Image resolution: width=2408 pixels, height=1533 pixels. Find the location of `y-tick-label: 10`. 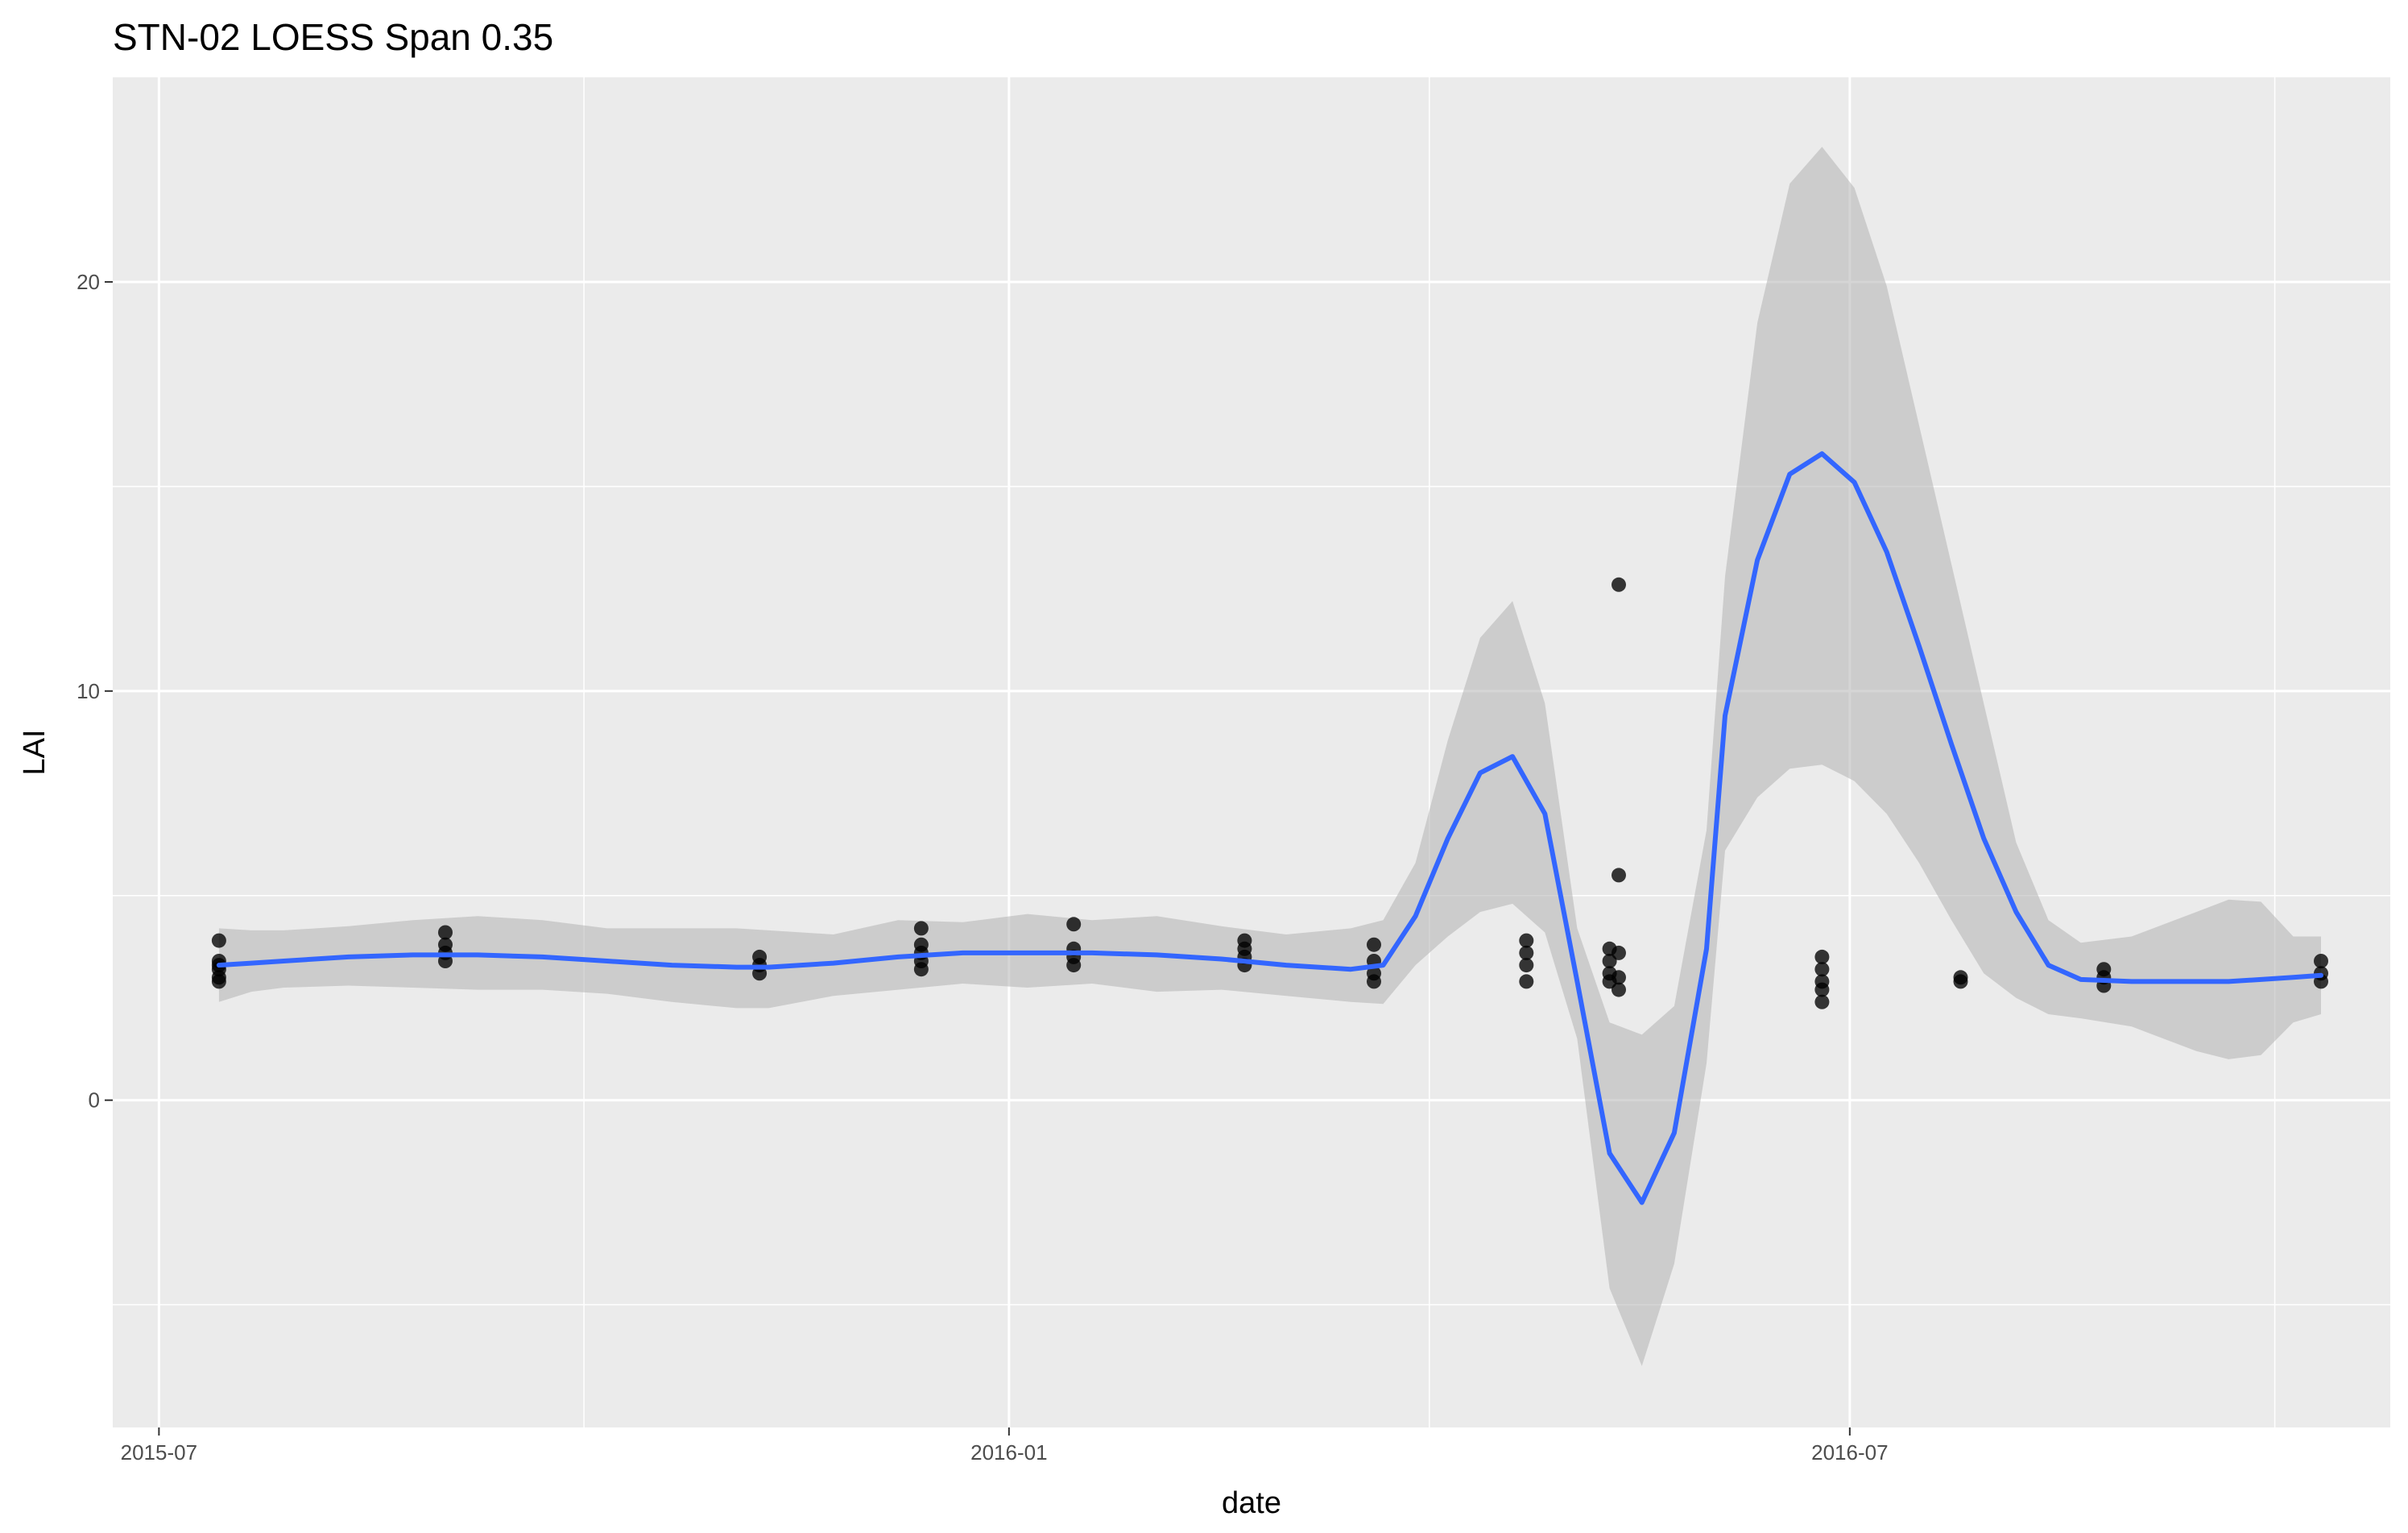

y-tick-label: 10 is located at coordinates (88, 691).